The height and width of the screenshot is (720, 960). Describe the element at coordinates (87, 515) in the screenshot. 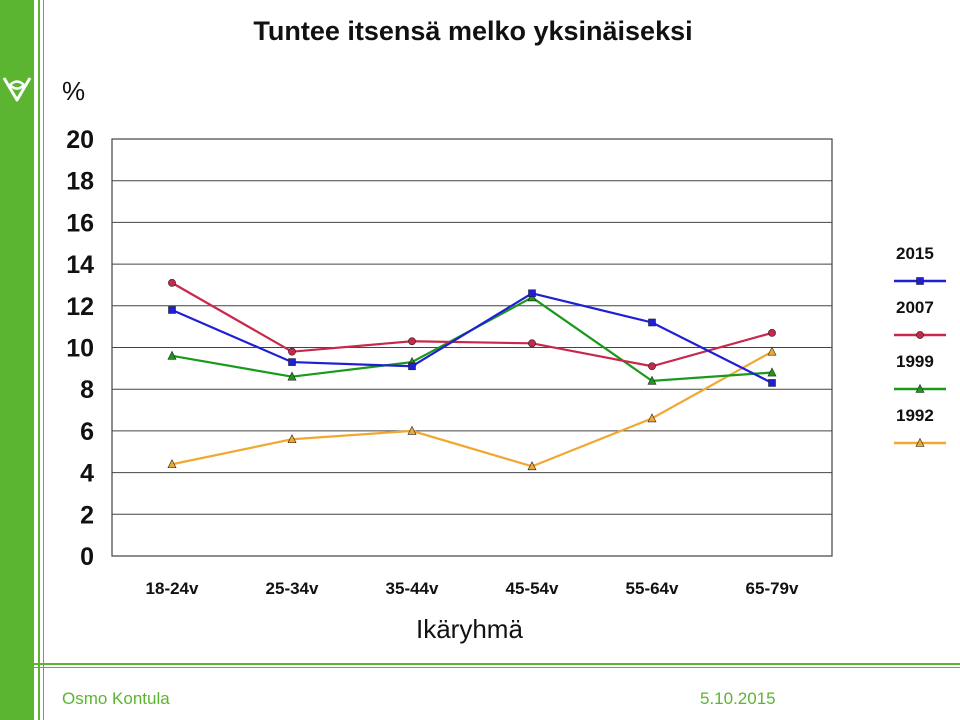

I see `y-tick-label: 2` at that location.